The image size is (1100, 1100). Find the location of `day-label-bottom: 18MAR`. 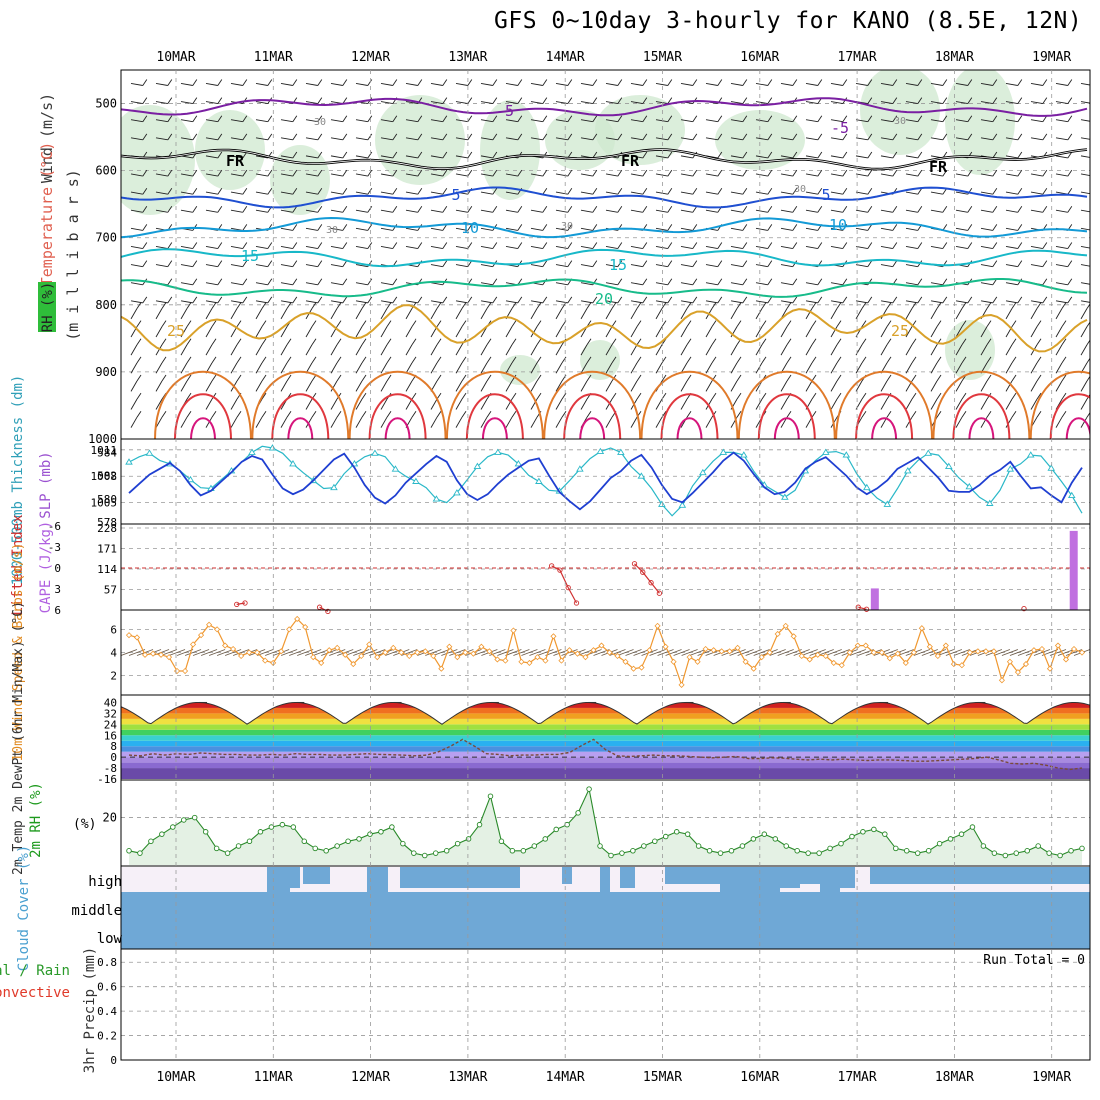

day-label-bottom: 18MAR is located at coordinates (954, 1077).